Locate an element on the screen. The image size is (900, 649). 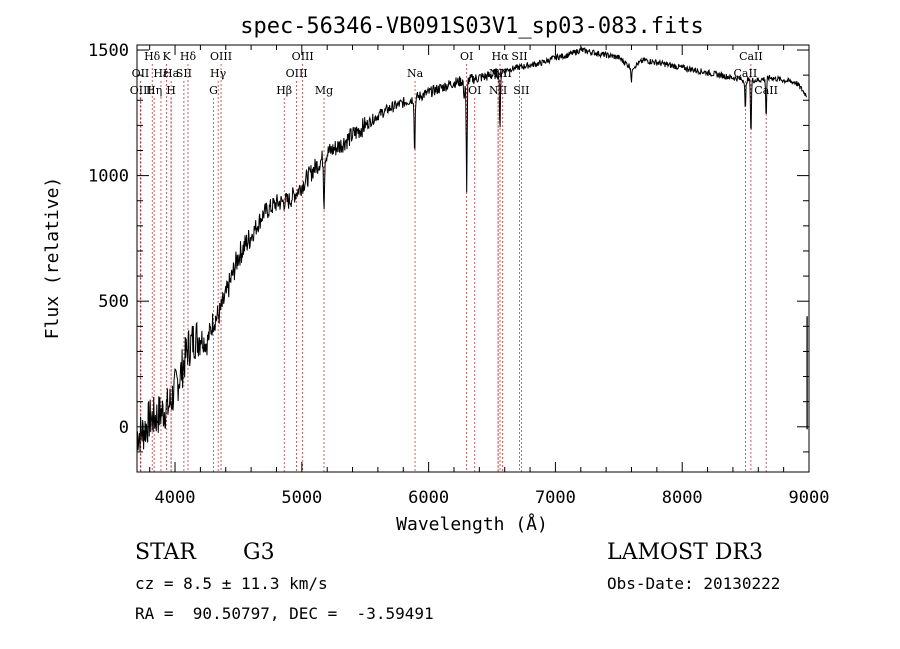
line-marker-label: Hη is located at coordinates (154, 90).